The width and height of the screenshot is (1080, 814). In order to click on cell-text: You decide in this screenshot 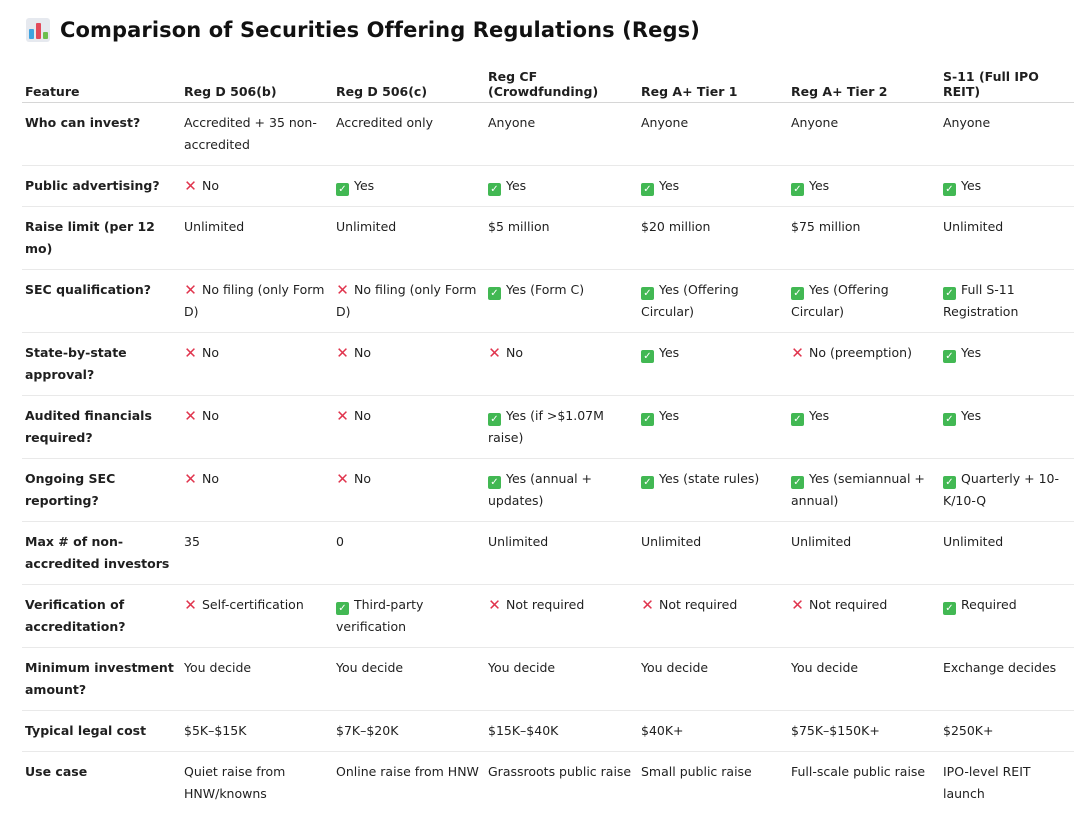, I will do `click(675, 667)`.